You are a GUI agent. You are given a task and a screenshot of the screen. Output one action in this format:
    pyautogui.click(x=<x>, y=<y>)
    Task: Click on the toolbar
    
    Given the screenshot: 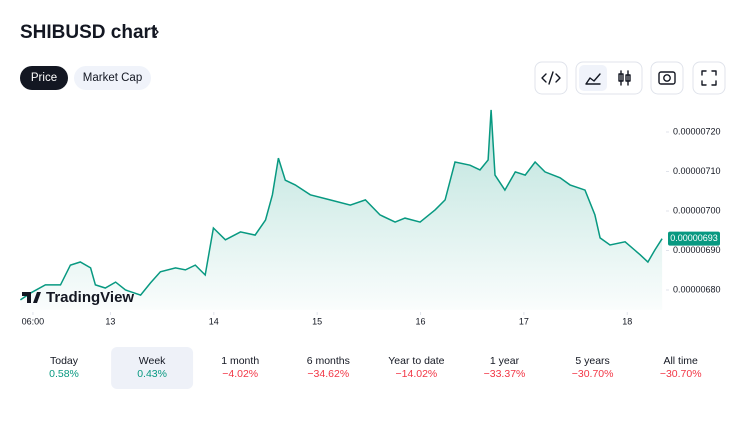 What is the action you would take?
    pyautogui.click(x=630, y=78)
    